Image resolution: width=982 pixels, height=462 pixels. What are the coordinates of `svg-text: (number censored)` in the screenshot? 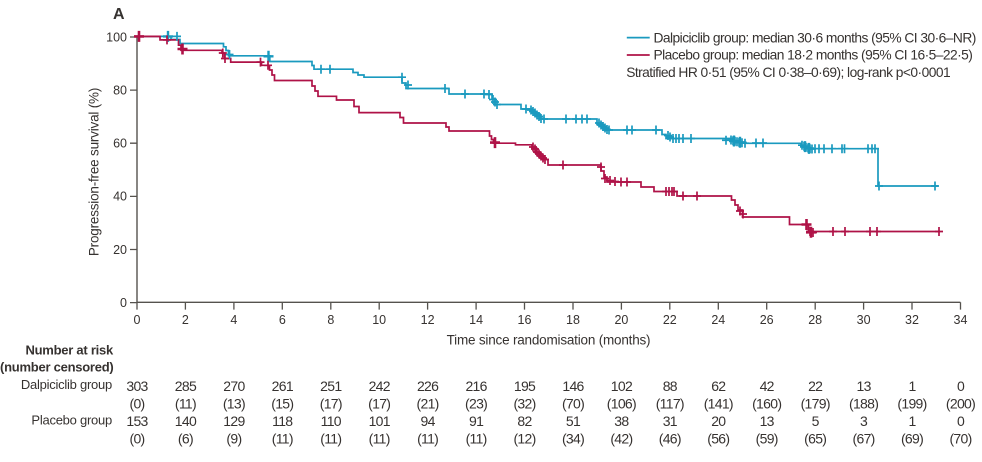 It's located at (57, 366).